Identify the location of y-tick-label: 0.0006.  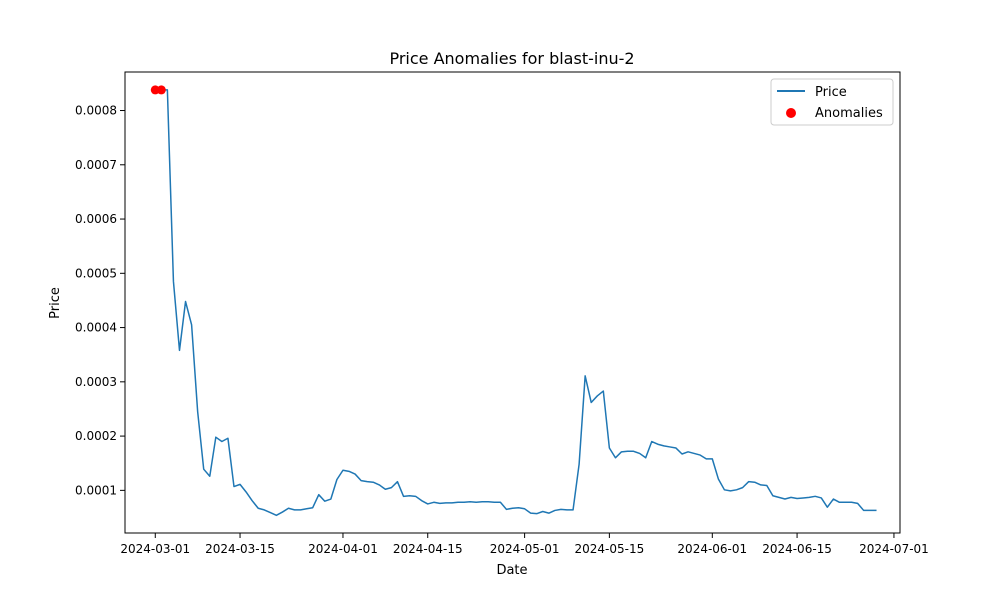
(96, 219).